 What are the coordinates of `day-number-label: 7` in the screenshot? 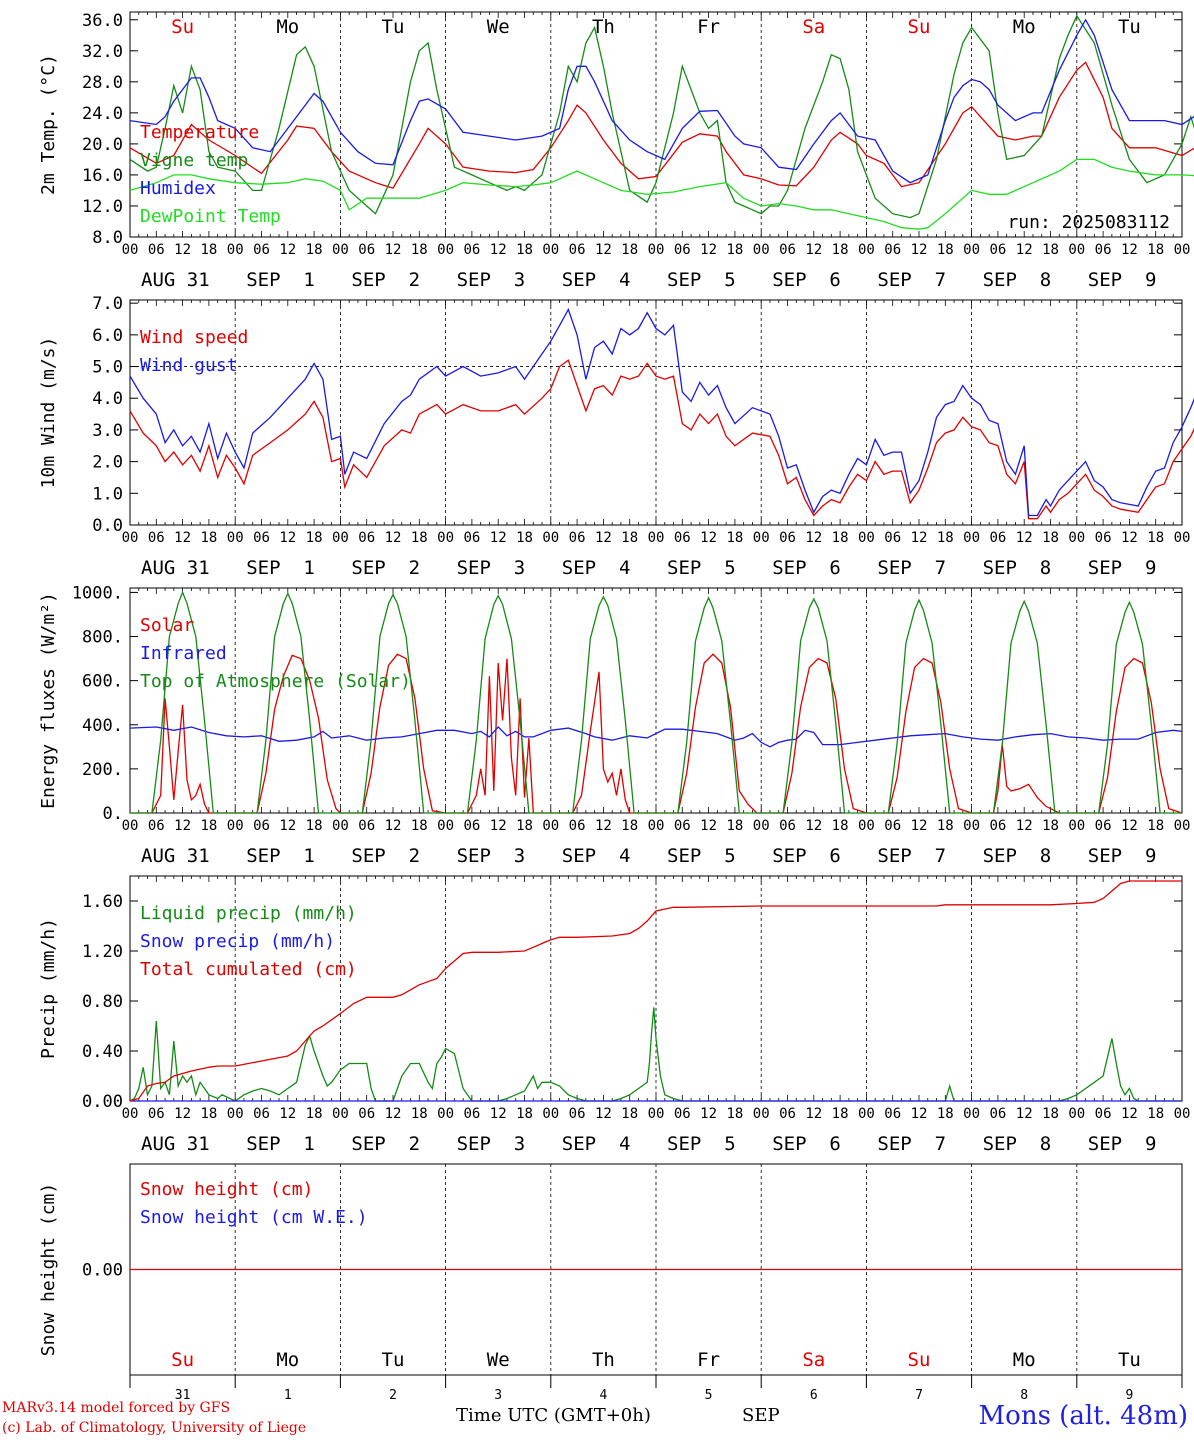 It's located at (919, 1395).